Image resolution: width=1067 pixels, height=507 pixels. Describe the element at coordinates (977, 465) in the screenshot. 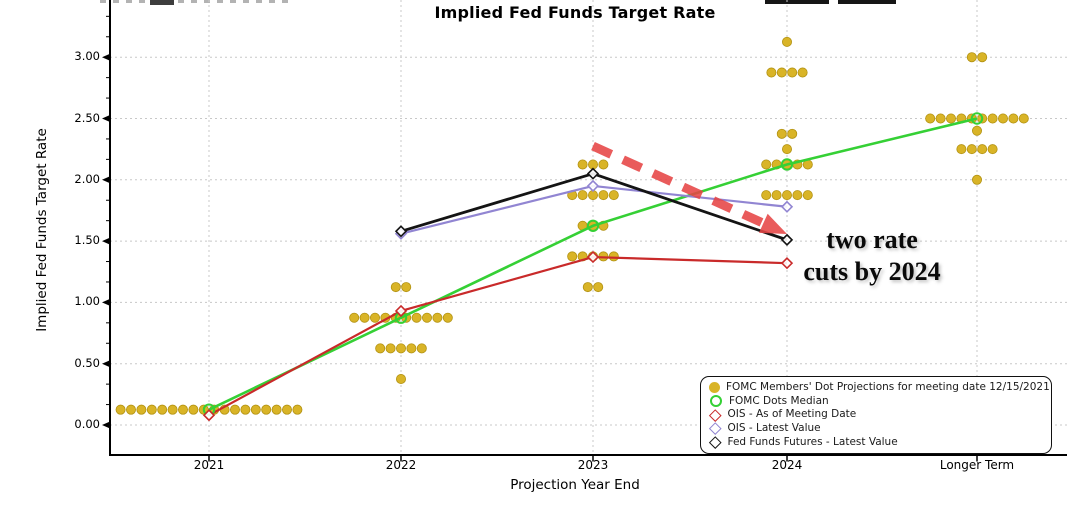

I see `x-tick-label: Longer Term` at that location.